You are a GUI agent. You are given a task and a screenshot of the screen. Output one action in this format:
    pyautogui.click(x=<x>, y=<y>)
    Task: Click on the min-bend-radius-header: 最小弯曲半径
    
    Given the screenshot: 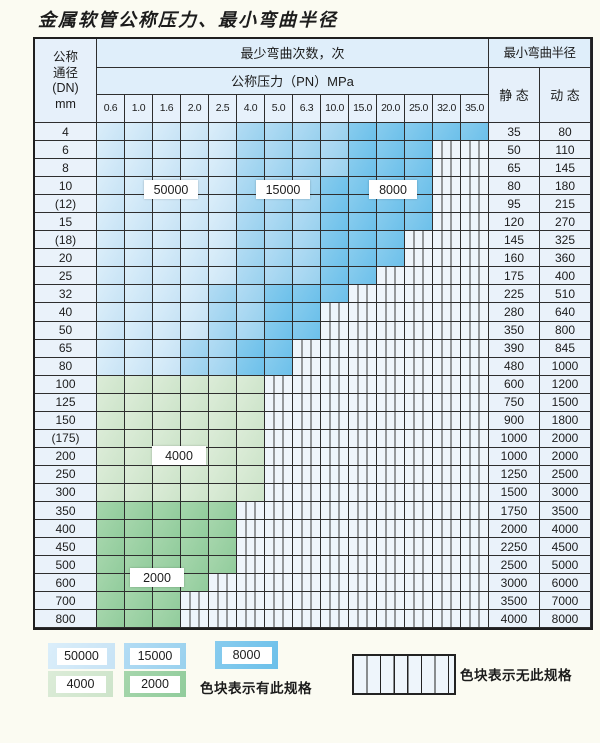 What is the action you would take?
    pyautogui.click(x=540, y=53)
    